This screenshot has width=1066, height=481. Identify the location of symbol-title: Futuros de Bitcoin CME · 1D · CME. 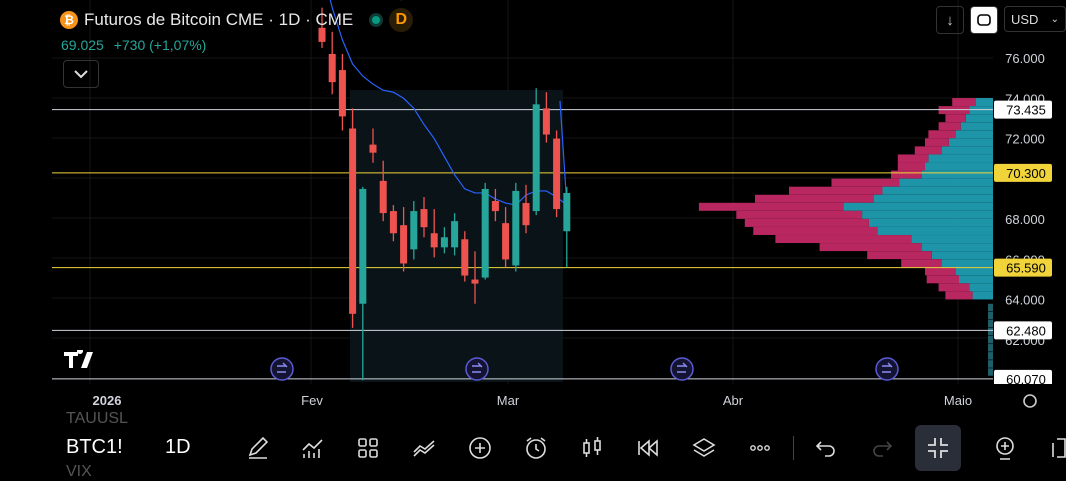
(219, 19).